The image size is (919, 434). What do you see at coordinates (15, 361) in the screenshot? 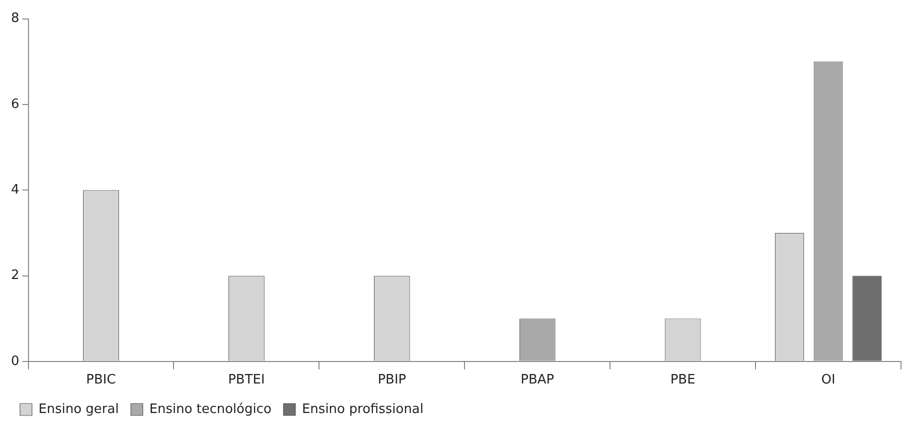
I see `y-tick-label: 0` at bounding box center [15, 361].